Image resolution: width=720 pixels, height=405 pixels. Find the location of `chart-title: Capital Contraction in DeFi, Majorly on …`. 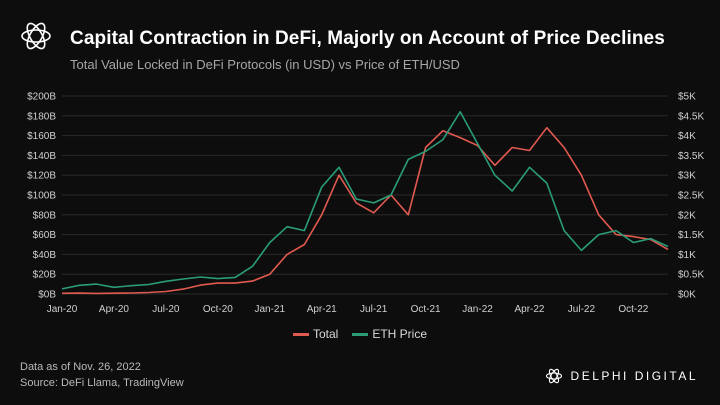

chart-title: Capital Contraction in DeFi, Majorly on … is located at coordinates (367, 38).